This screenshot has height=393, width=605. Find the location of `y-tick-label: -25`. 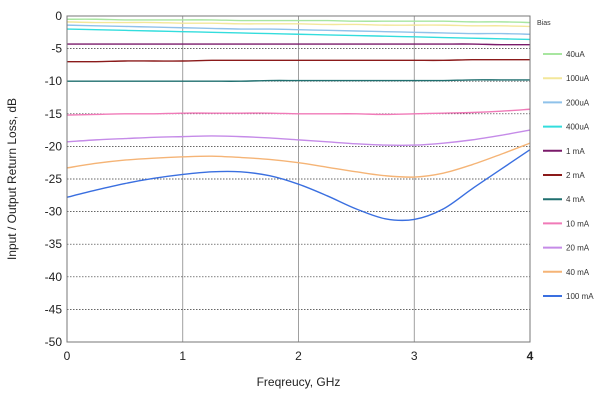

y-tick-label: -25 is located at coordinates (54, 179).